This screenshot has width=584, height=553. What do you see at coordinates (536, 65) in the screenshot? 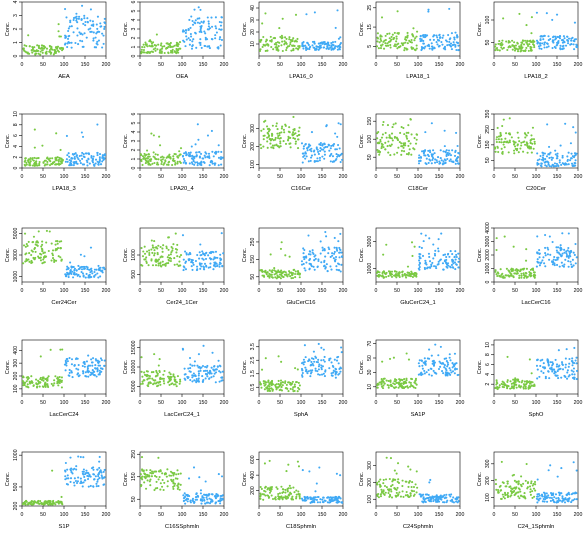
I see `x-tick-label: 100` at bounding box center [536, 65].